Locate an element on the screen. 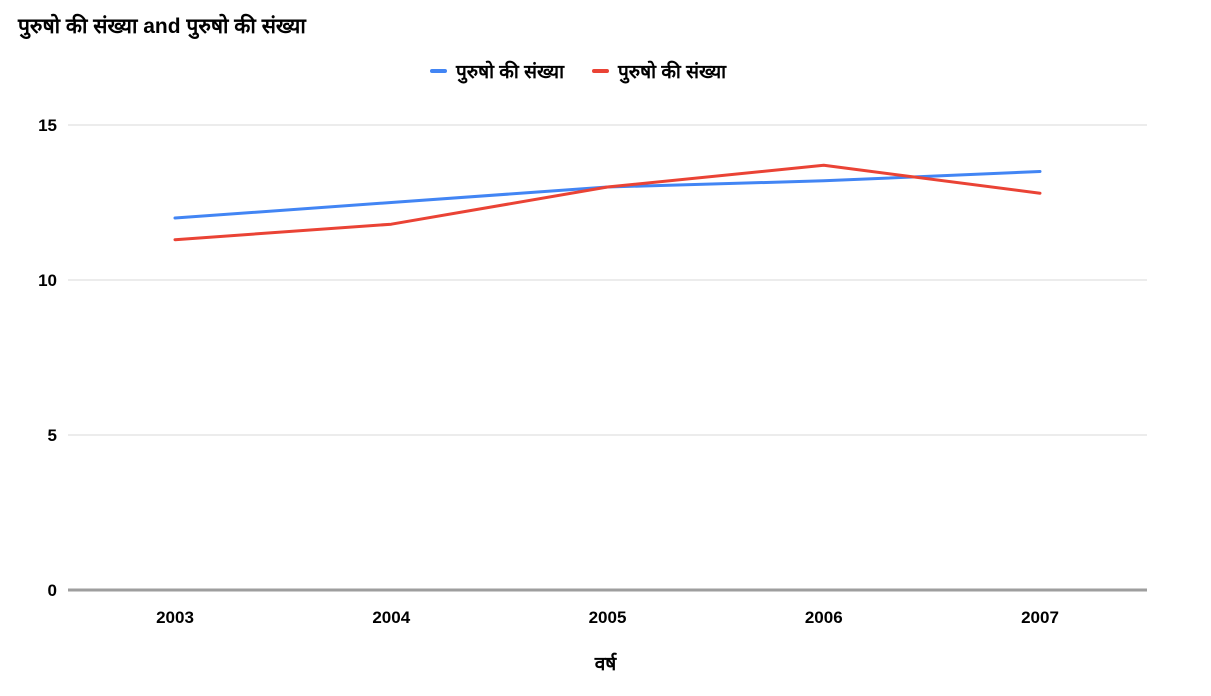  x-tick-label: 2004 is located at coordinates (391, 617).